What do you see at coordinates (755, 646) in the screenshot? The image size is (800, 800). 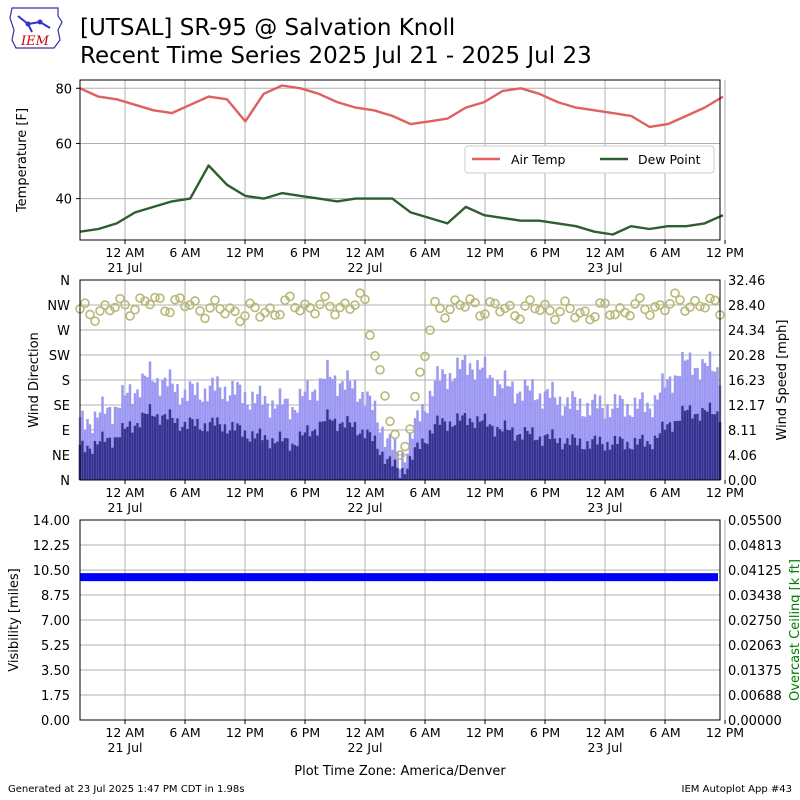 I see `ceiling-tick-label: 0.02063` at bounding box center [755, 646].